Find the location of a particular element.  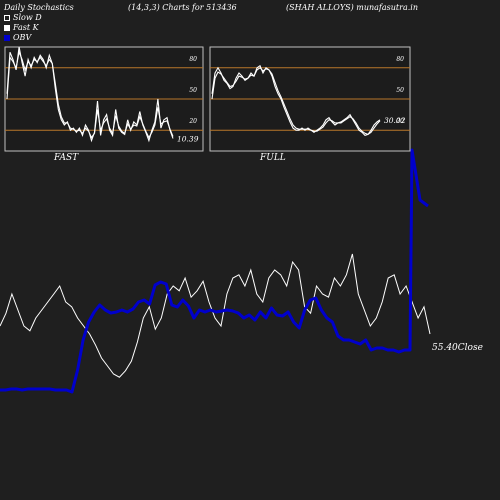

legend-fast-k: Fast K is located at coordinates (21, 27).